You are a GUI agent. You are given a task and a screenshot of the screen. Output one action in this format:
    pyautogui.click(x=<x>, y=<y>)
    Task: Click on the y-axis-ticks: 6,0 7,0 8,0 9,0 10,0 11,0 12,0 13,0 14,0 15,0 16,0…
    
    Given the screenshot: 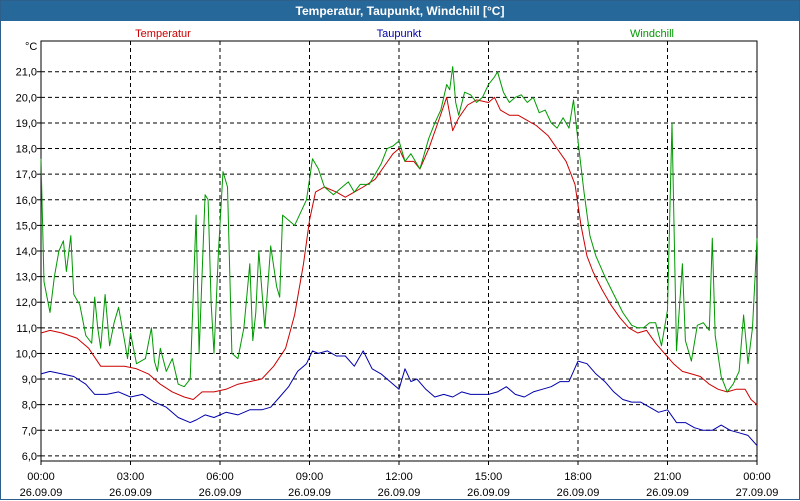 What is the action you would take?
    pyautogui.click(x=28, y=265)
    